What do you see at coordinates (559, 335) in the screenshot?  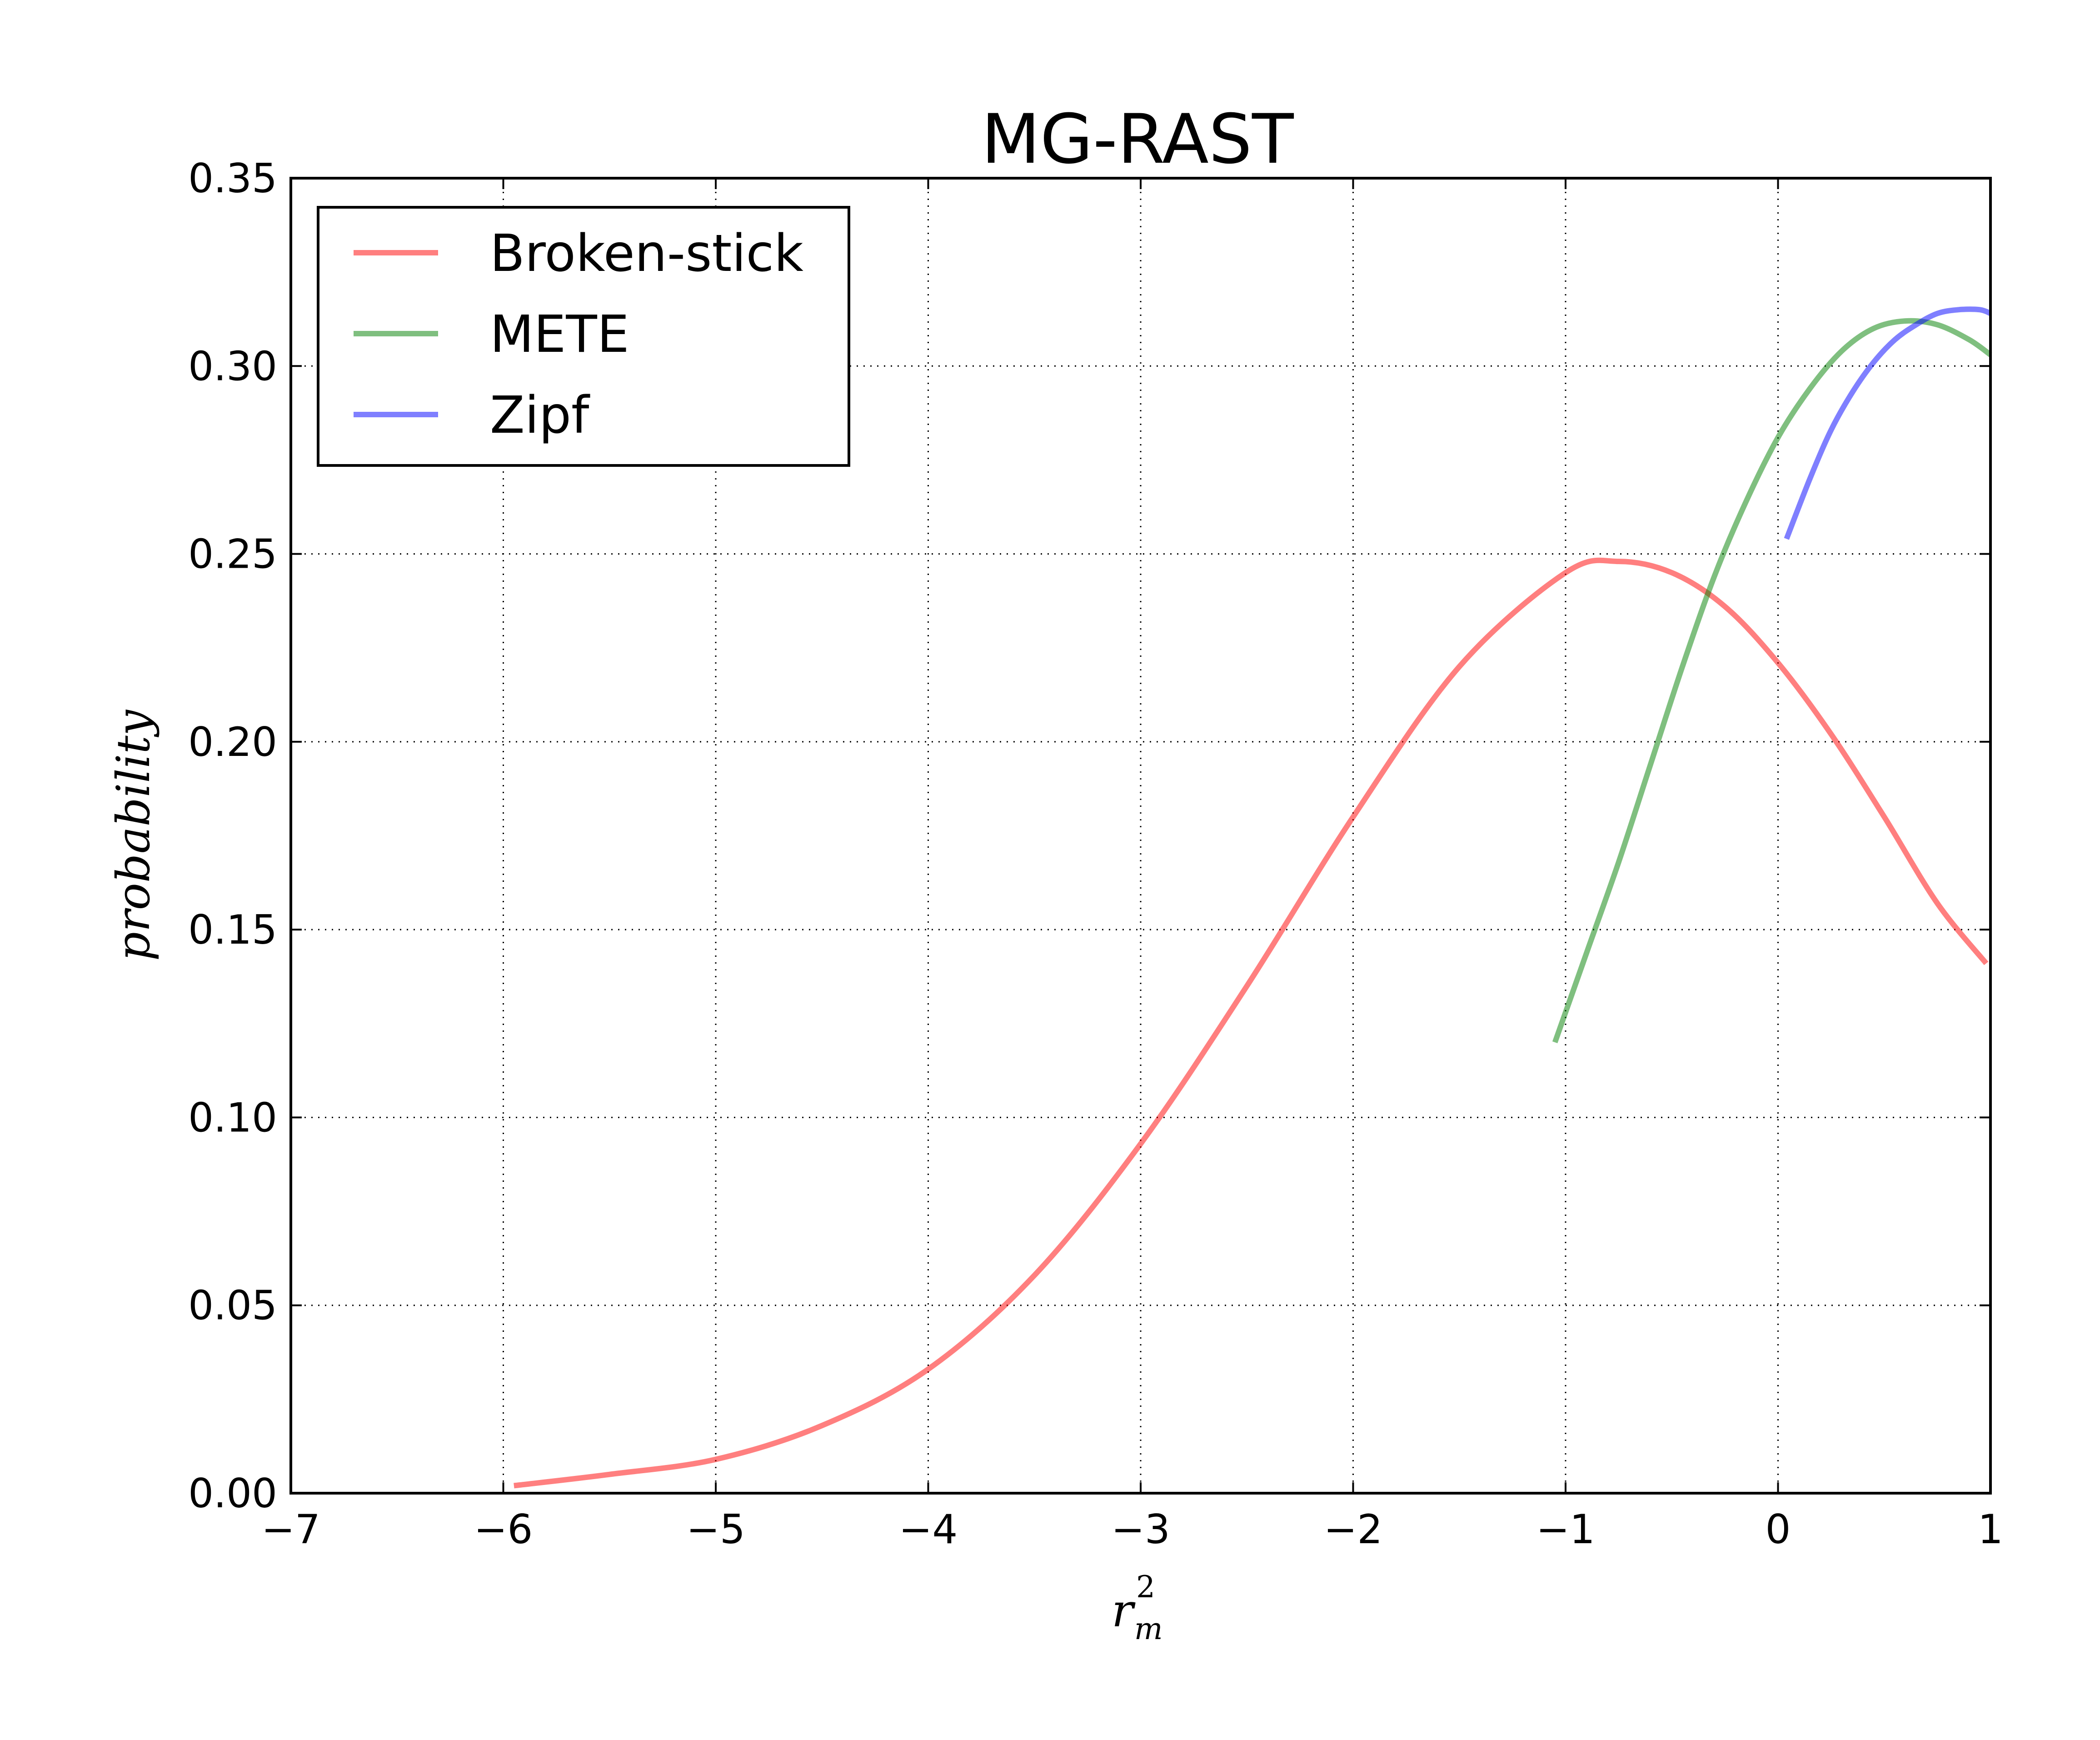 I see `legend-label-mete: METE` at bounding box center [559, 335].